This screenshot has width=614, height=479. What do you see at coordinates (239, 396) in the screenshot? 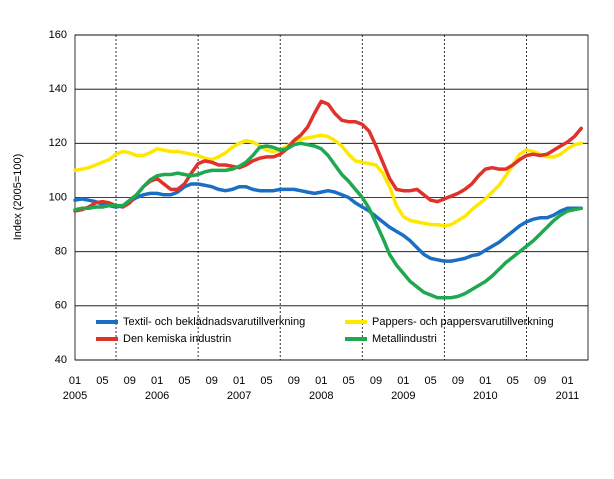
I see `x-year-label: 2007` at bounding box center [239, 396].